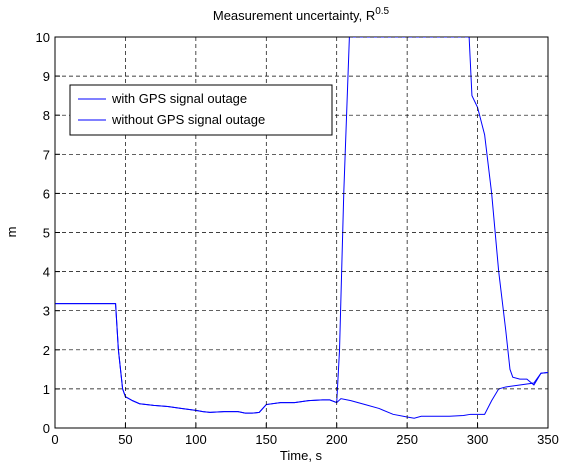  Describe the element at coordinates (46, 311) in the screenshot. I see `y-tick-label: 3` at that location.